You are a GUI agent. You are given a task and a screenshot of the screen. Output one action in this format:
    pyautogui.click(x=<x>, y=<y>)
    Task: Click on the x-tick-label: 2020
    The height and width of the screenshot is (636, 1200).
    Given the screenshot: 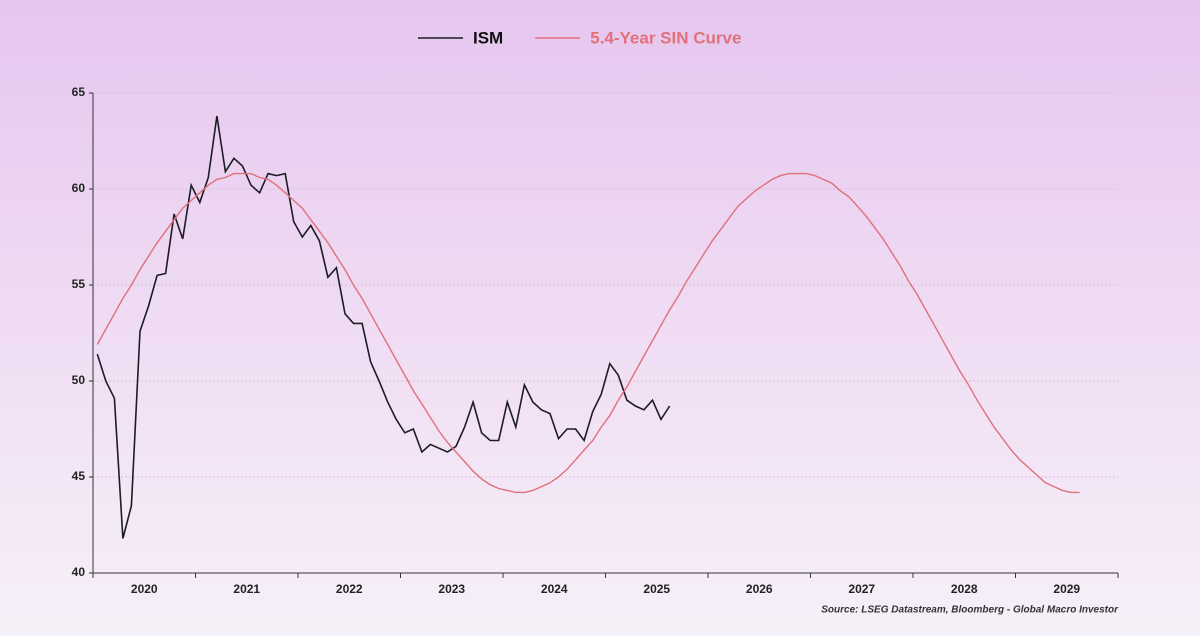 What is the action you would take?
    pyautogui.click(x=144, y=589)
    